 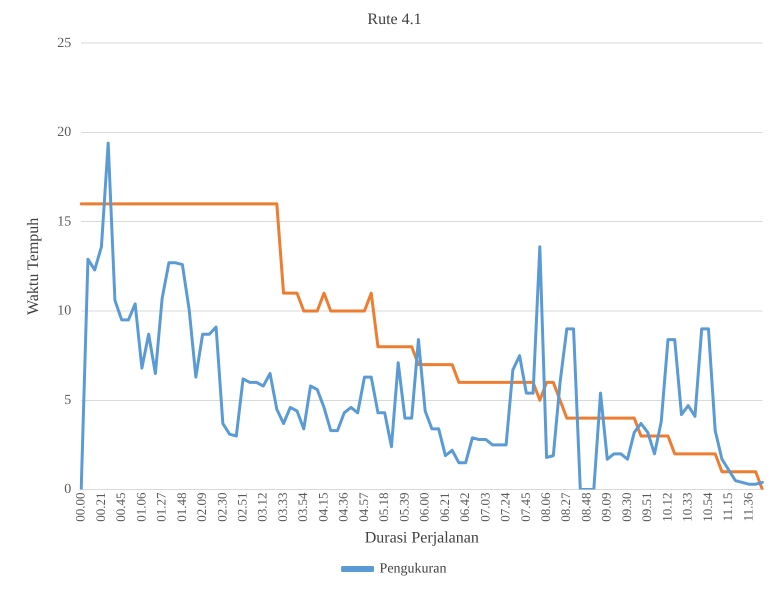 I want to click on x-tick-label: 08.48, so click(x=586, y=507).